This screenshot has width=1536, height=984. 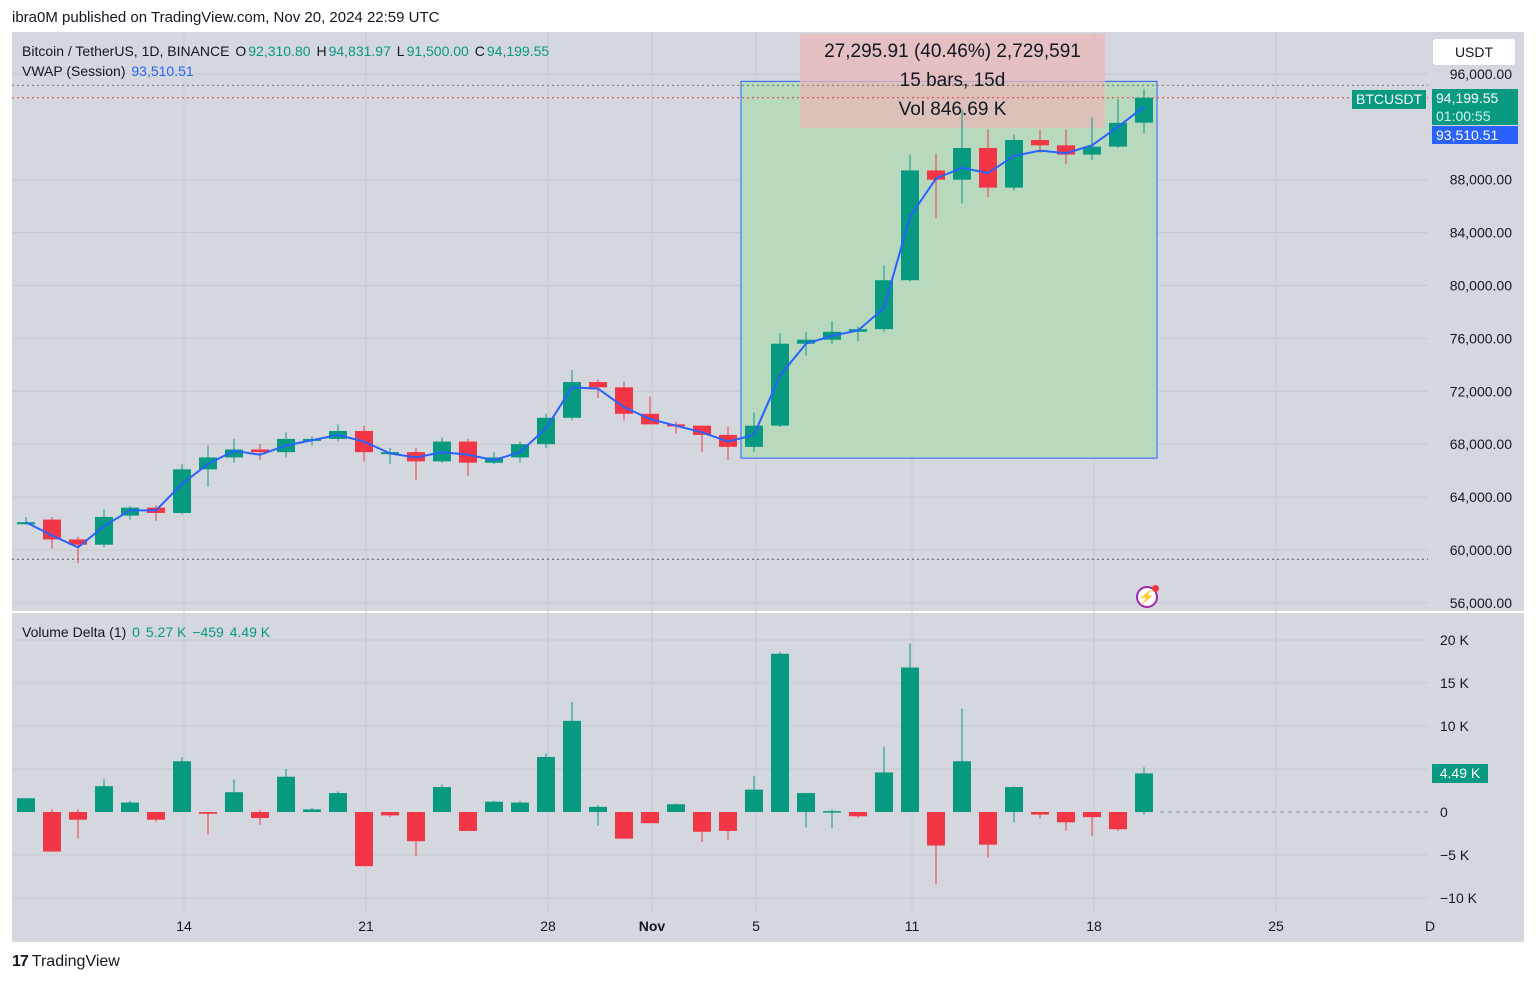 I want to click on high-value: 94,831.97, so click(x=359, y=51).